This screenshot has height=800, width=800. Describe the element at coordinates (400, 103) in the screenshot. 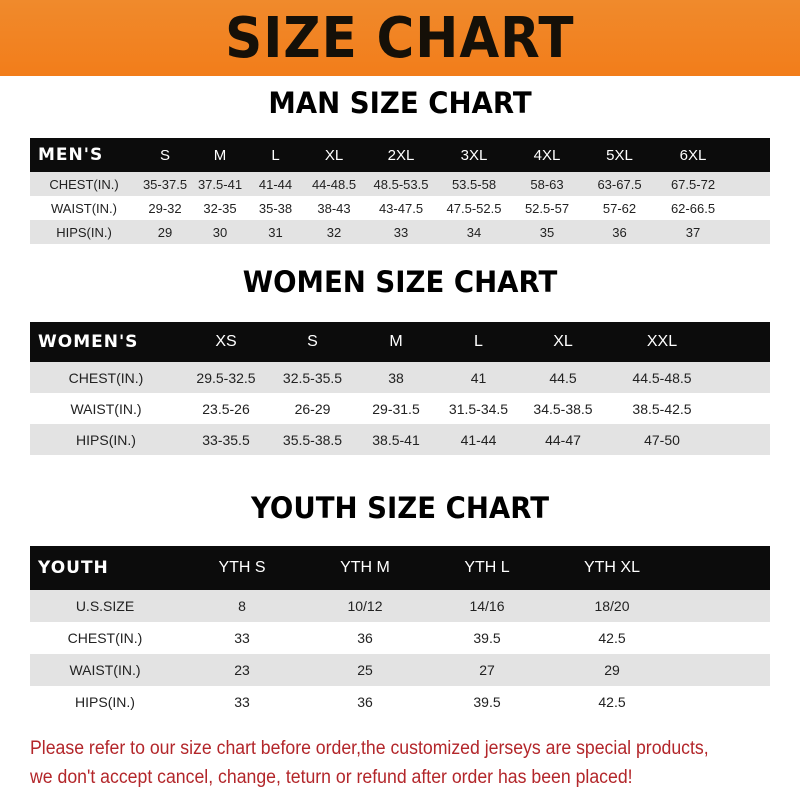

I see `men-section-title: MAN SIZE CHART` at that location.